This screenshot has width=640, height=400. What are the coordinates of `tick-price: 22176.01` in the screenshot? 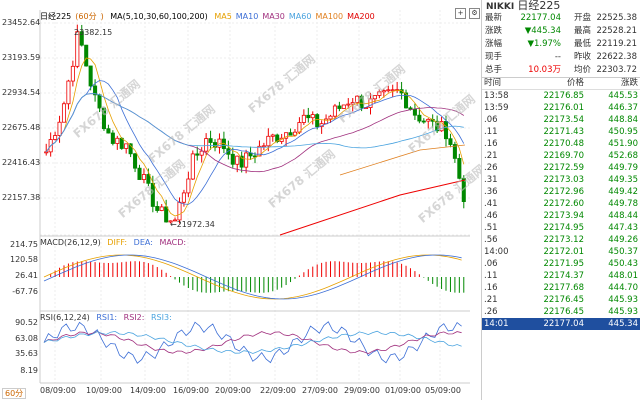 It's located at (563, 108).